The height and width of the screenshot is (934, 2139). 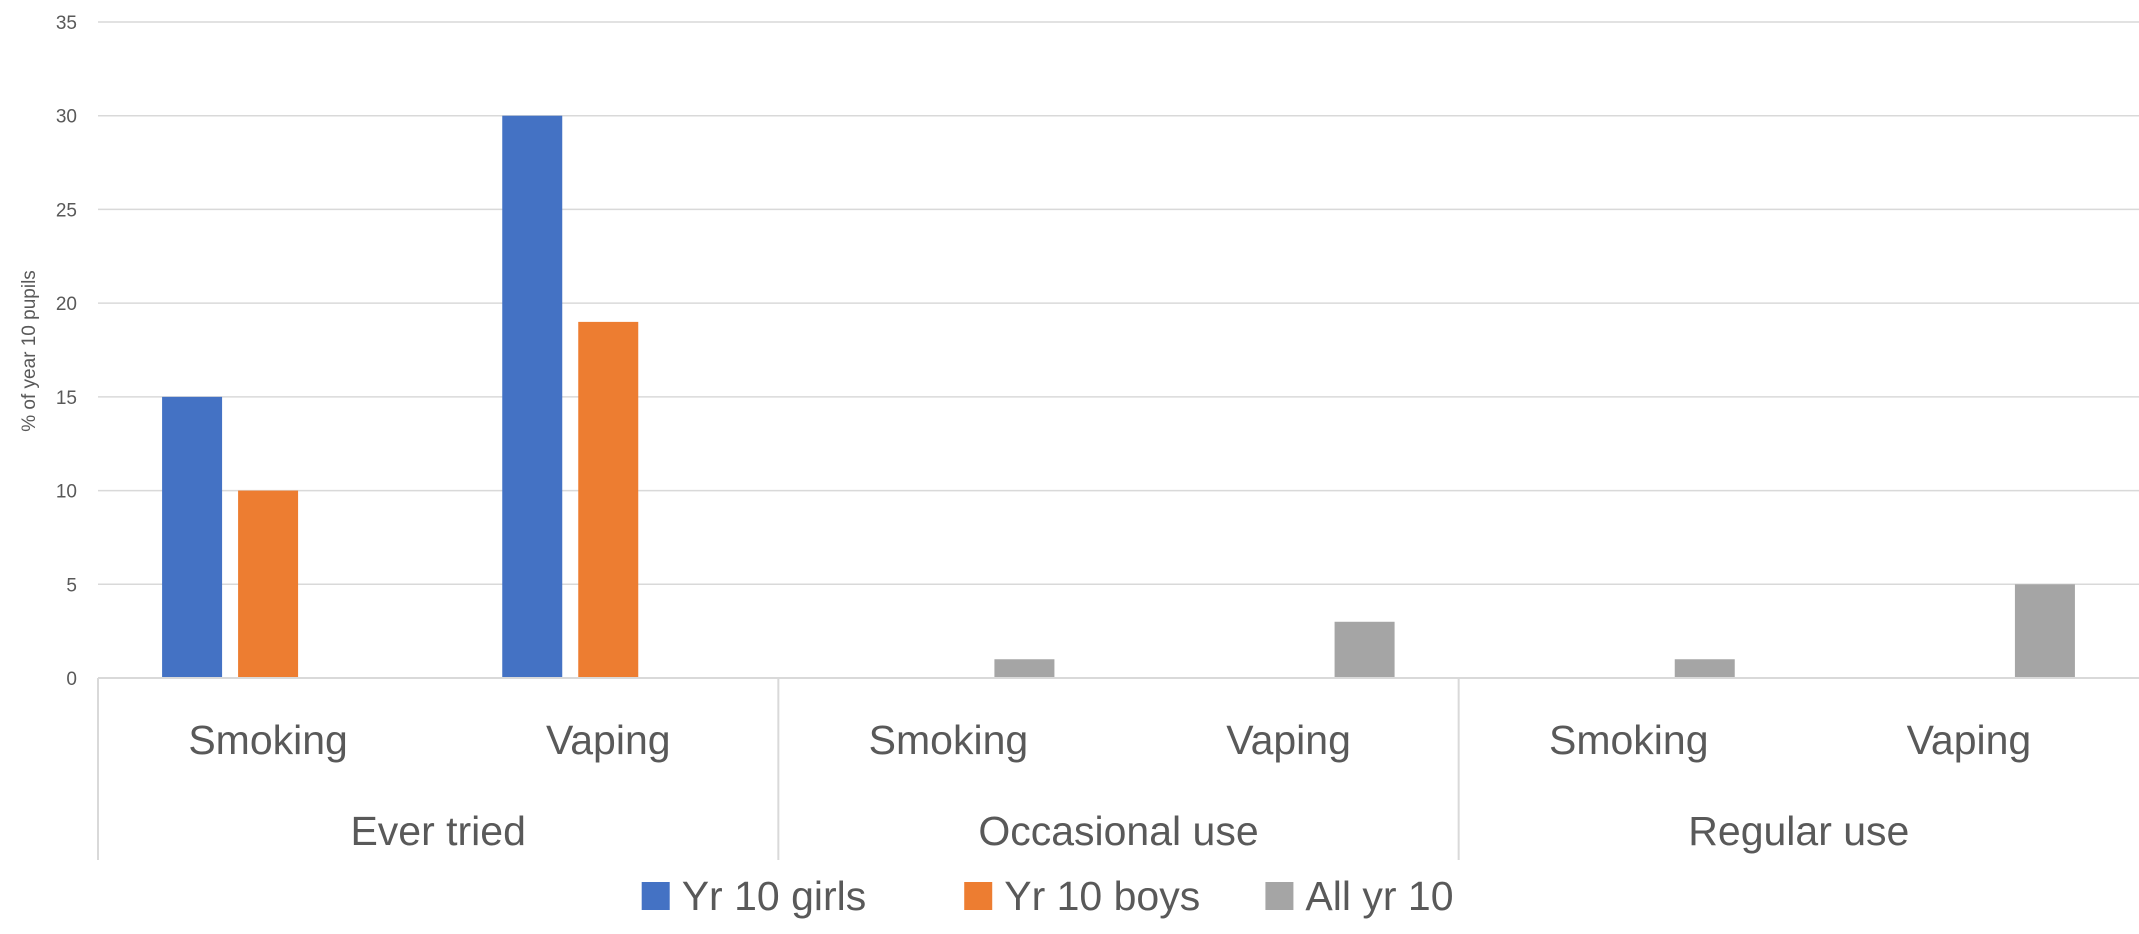 I want to click on x-group-label: Ever tried, so click(x=437, y=831).